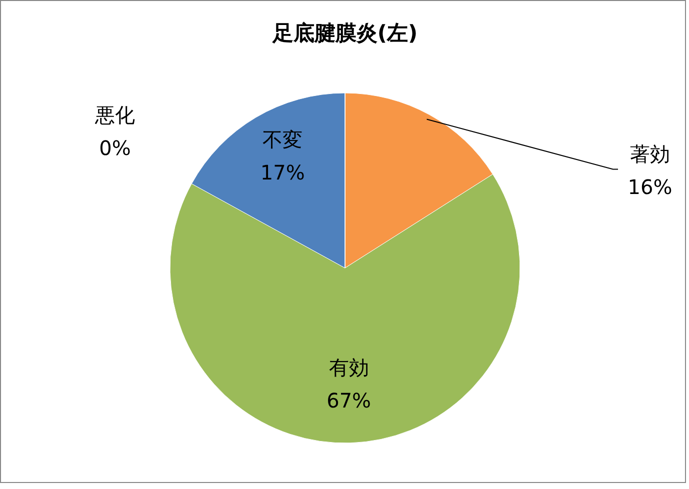  Describe the element at coordinates (650, 187) in the screenshot. I see `data-label: 16%` at that location.